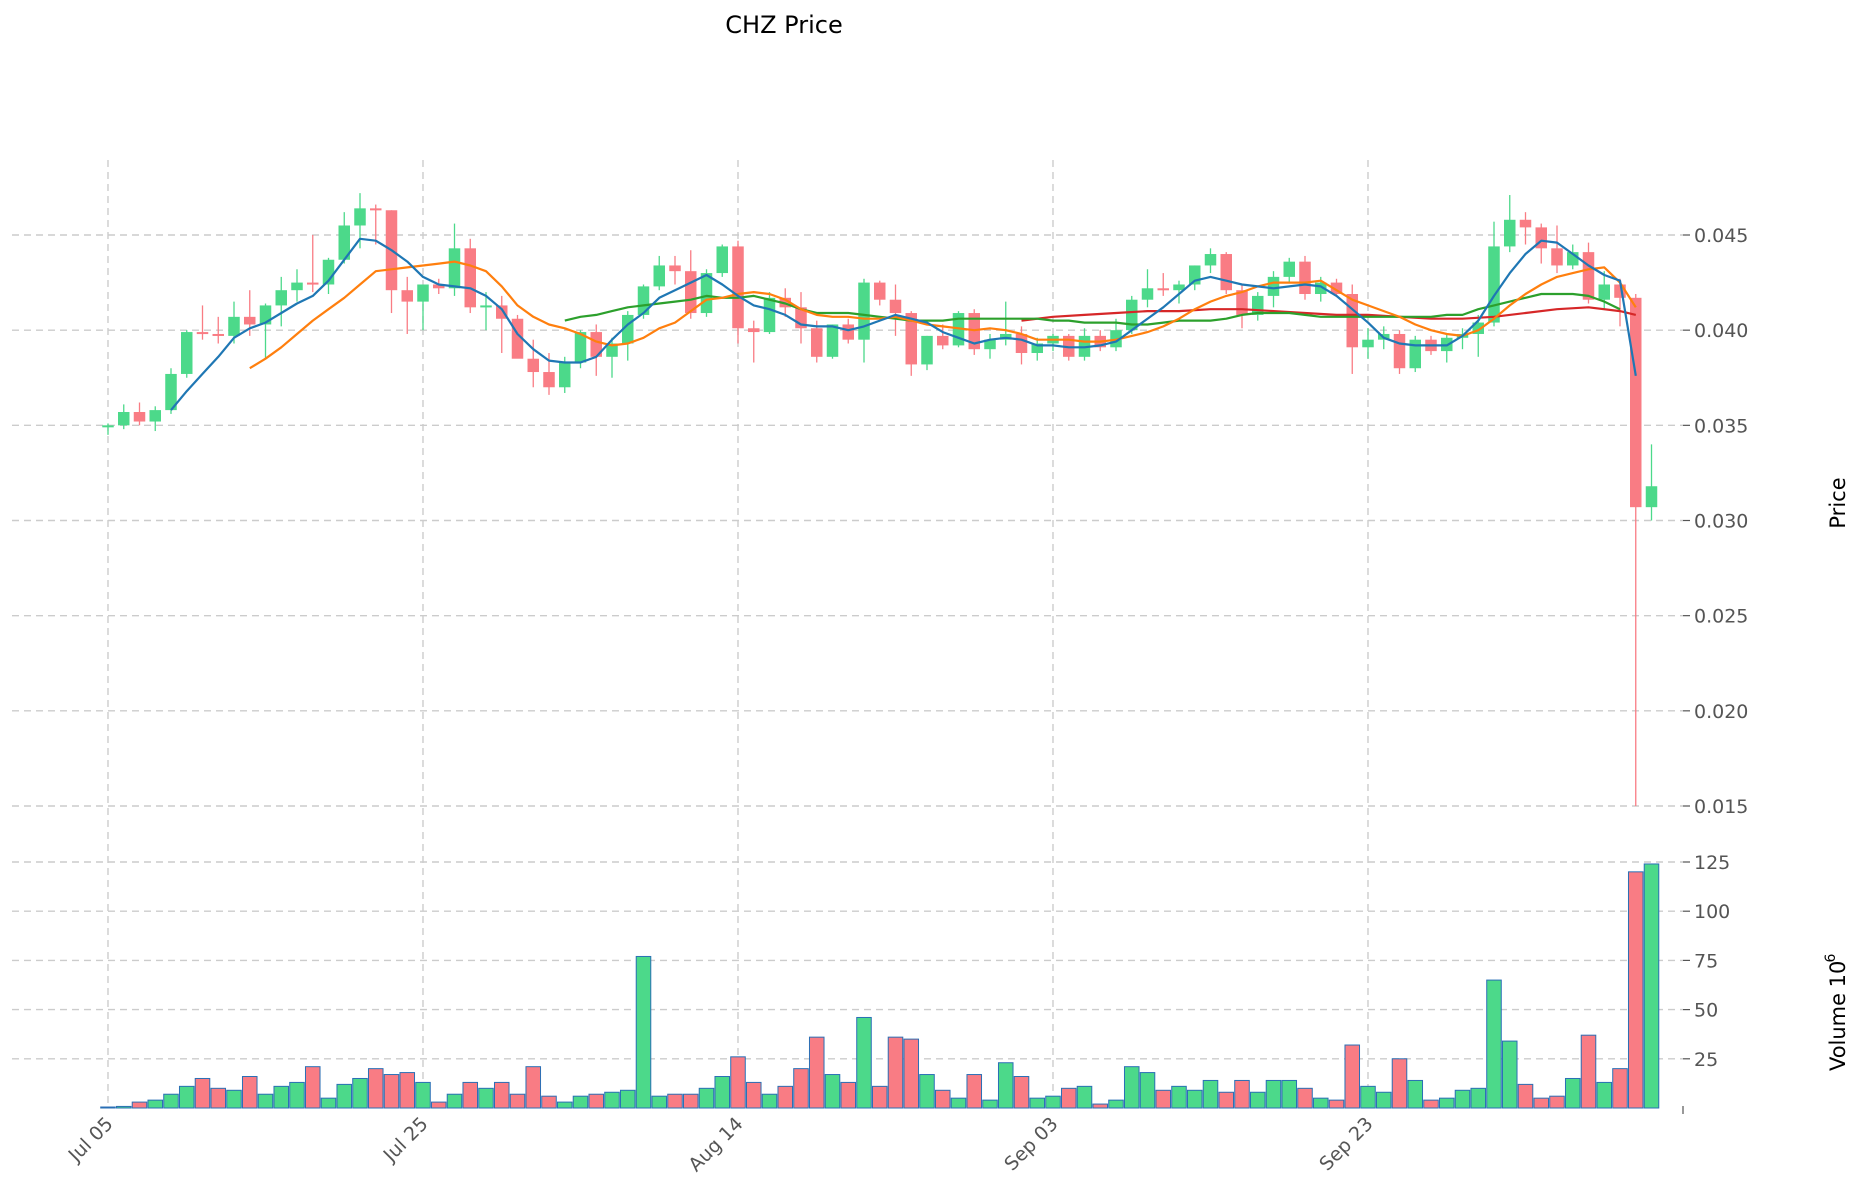 Image resolution: width=1860 pixels, height=1202 pixels. Describe the element at coordinates (1721, 807) in the screenshot. I see `price-tick-label: 0.015` at that location.